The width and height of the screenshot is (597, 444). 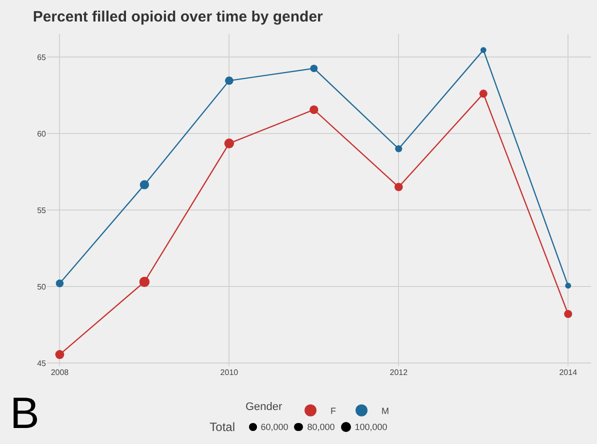 What do you see at coordinates (386, 411) in the screenshot?
I see `legend-label: M` at bounding box center [386, 411].